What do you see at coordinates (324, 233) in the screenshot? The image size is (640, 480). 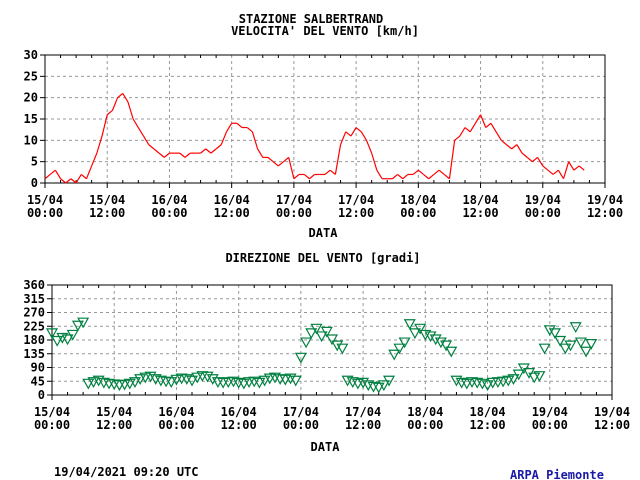 I see `speed-x-axis-label: DATA` at bounding box center [324, 233].